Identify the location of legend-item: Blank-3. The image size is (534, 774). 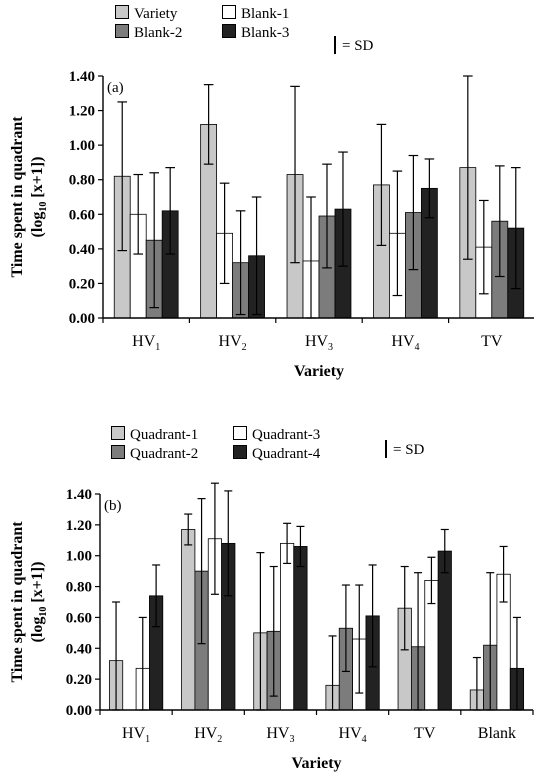
(255, 33).